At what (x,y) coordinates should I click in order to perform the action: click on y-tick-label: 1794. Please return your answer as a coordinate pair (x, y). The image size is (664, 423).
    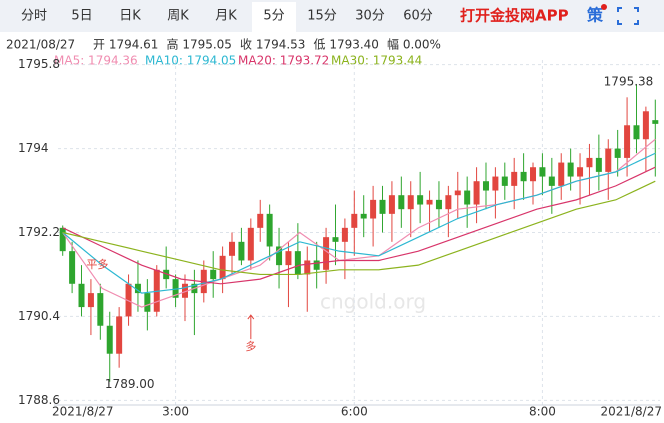
    Looking at the image, I should click on (33, 148).